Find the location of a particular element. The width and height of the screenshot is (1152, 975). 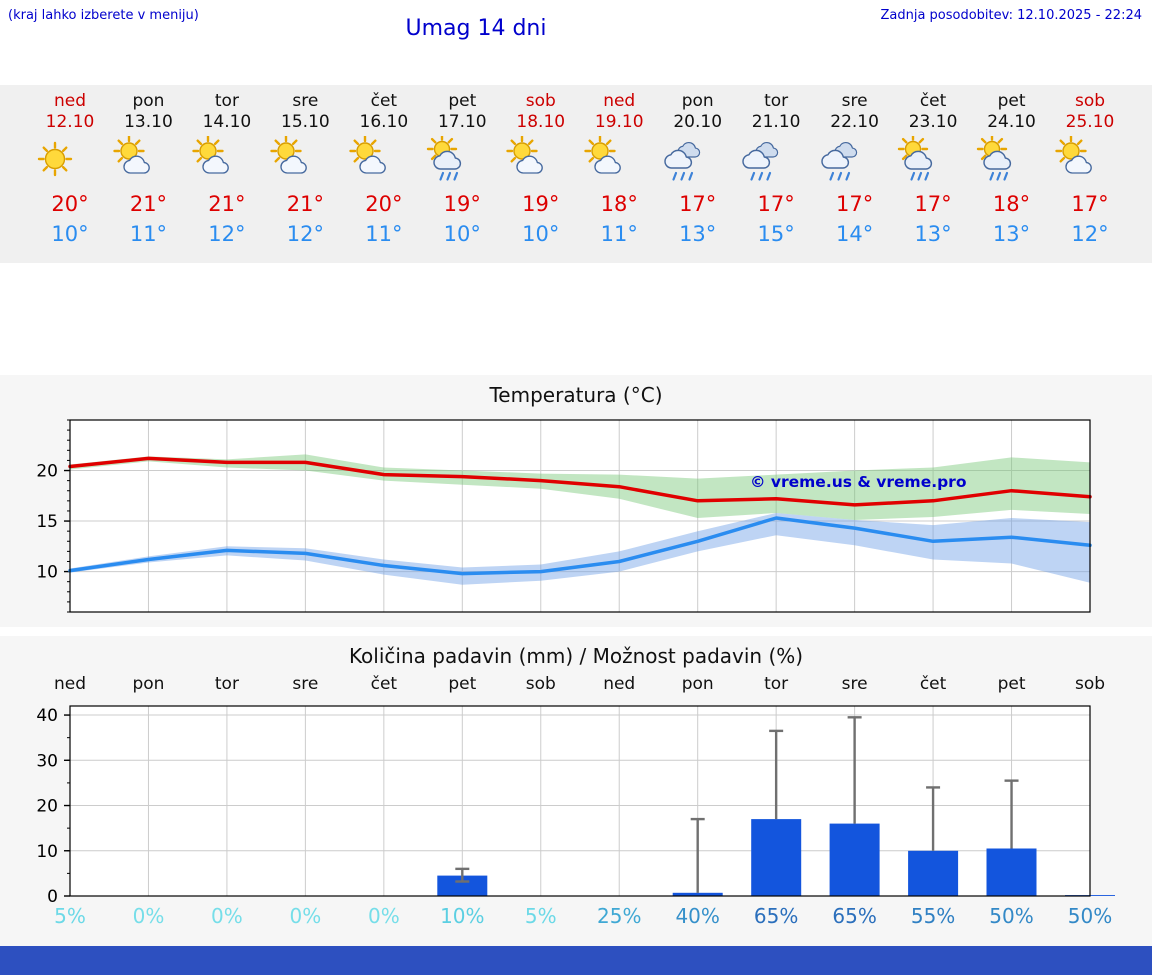

day-date: 21.10 is located at coordinates (776, 122).